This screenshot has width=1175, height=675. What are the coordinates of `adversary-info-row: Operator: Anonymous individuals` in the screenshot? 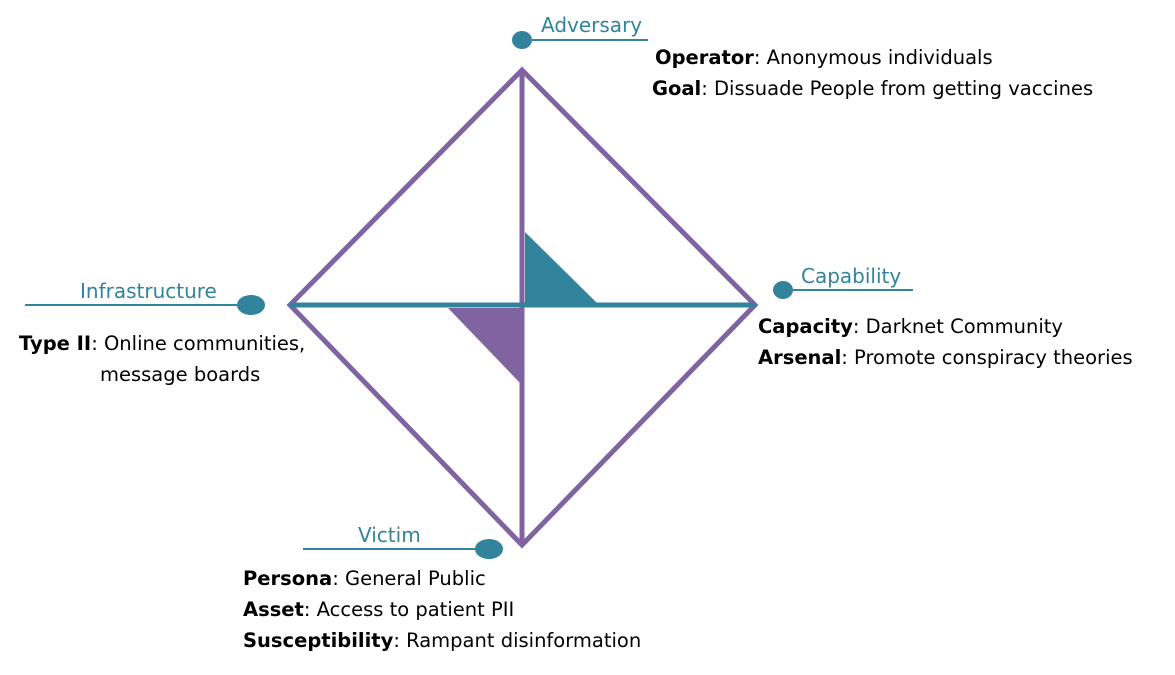 It's located at (824, 57).